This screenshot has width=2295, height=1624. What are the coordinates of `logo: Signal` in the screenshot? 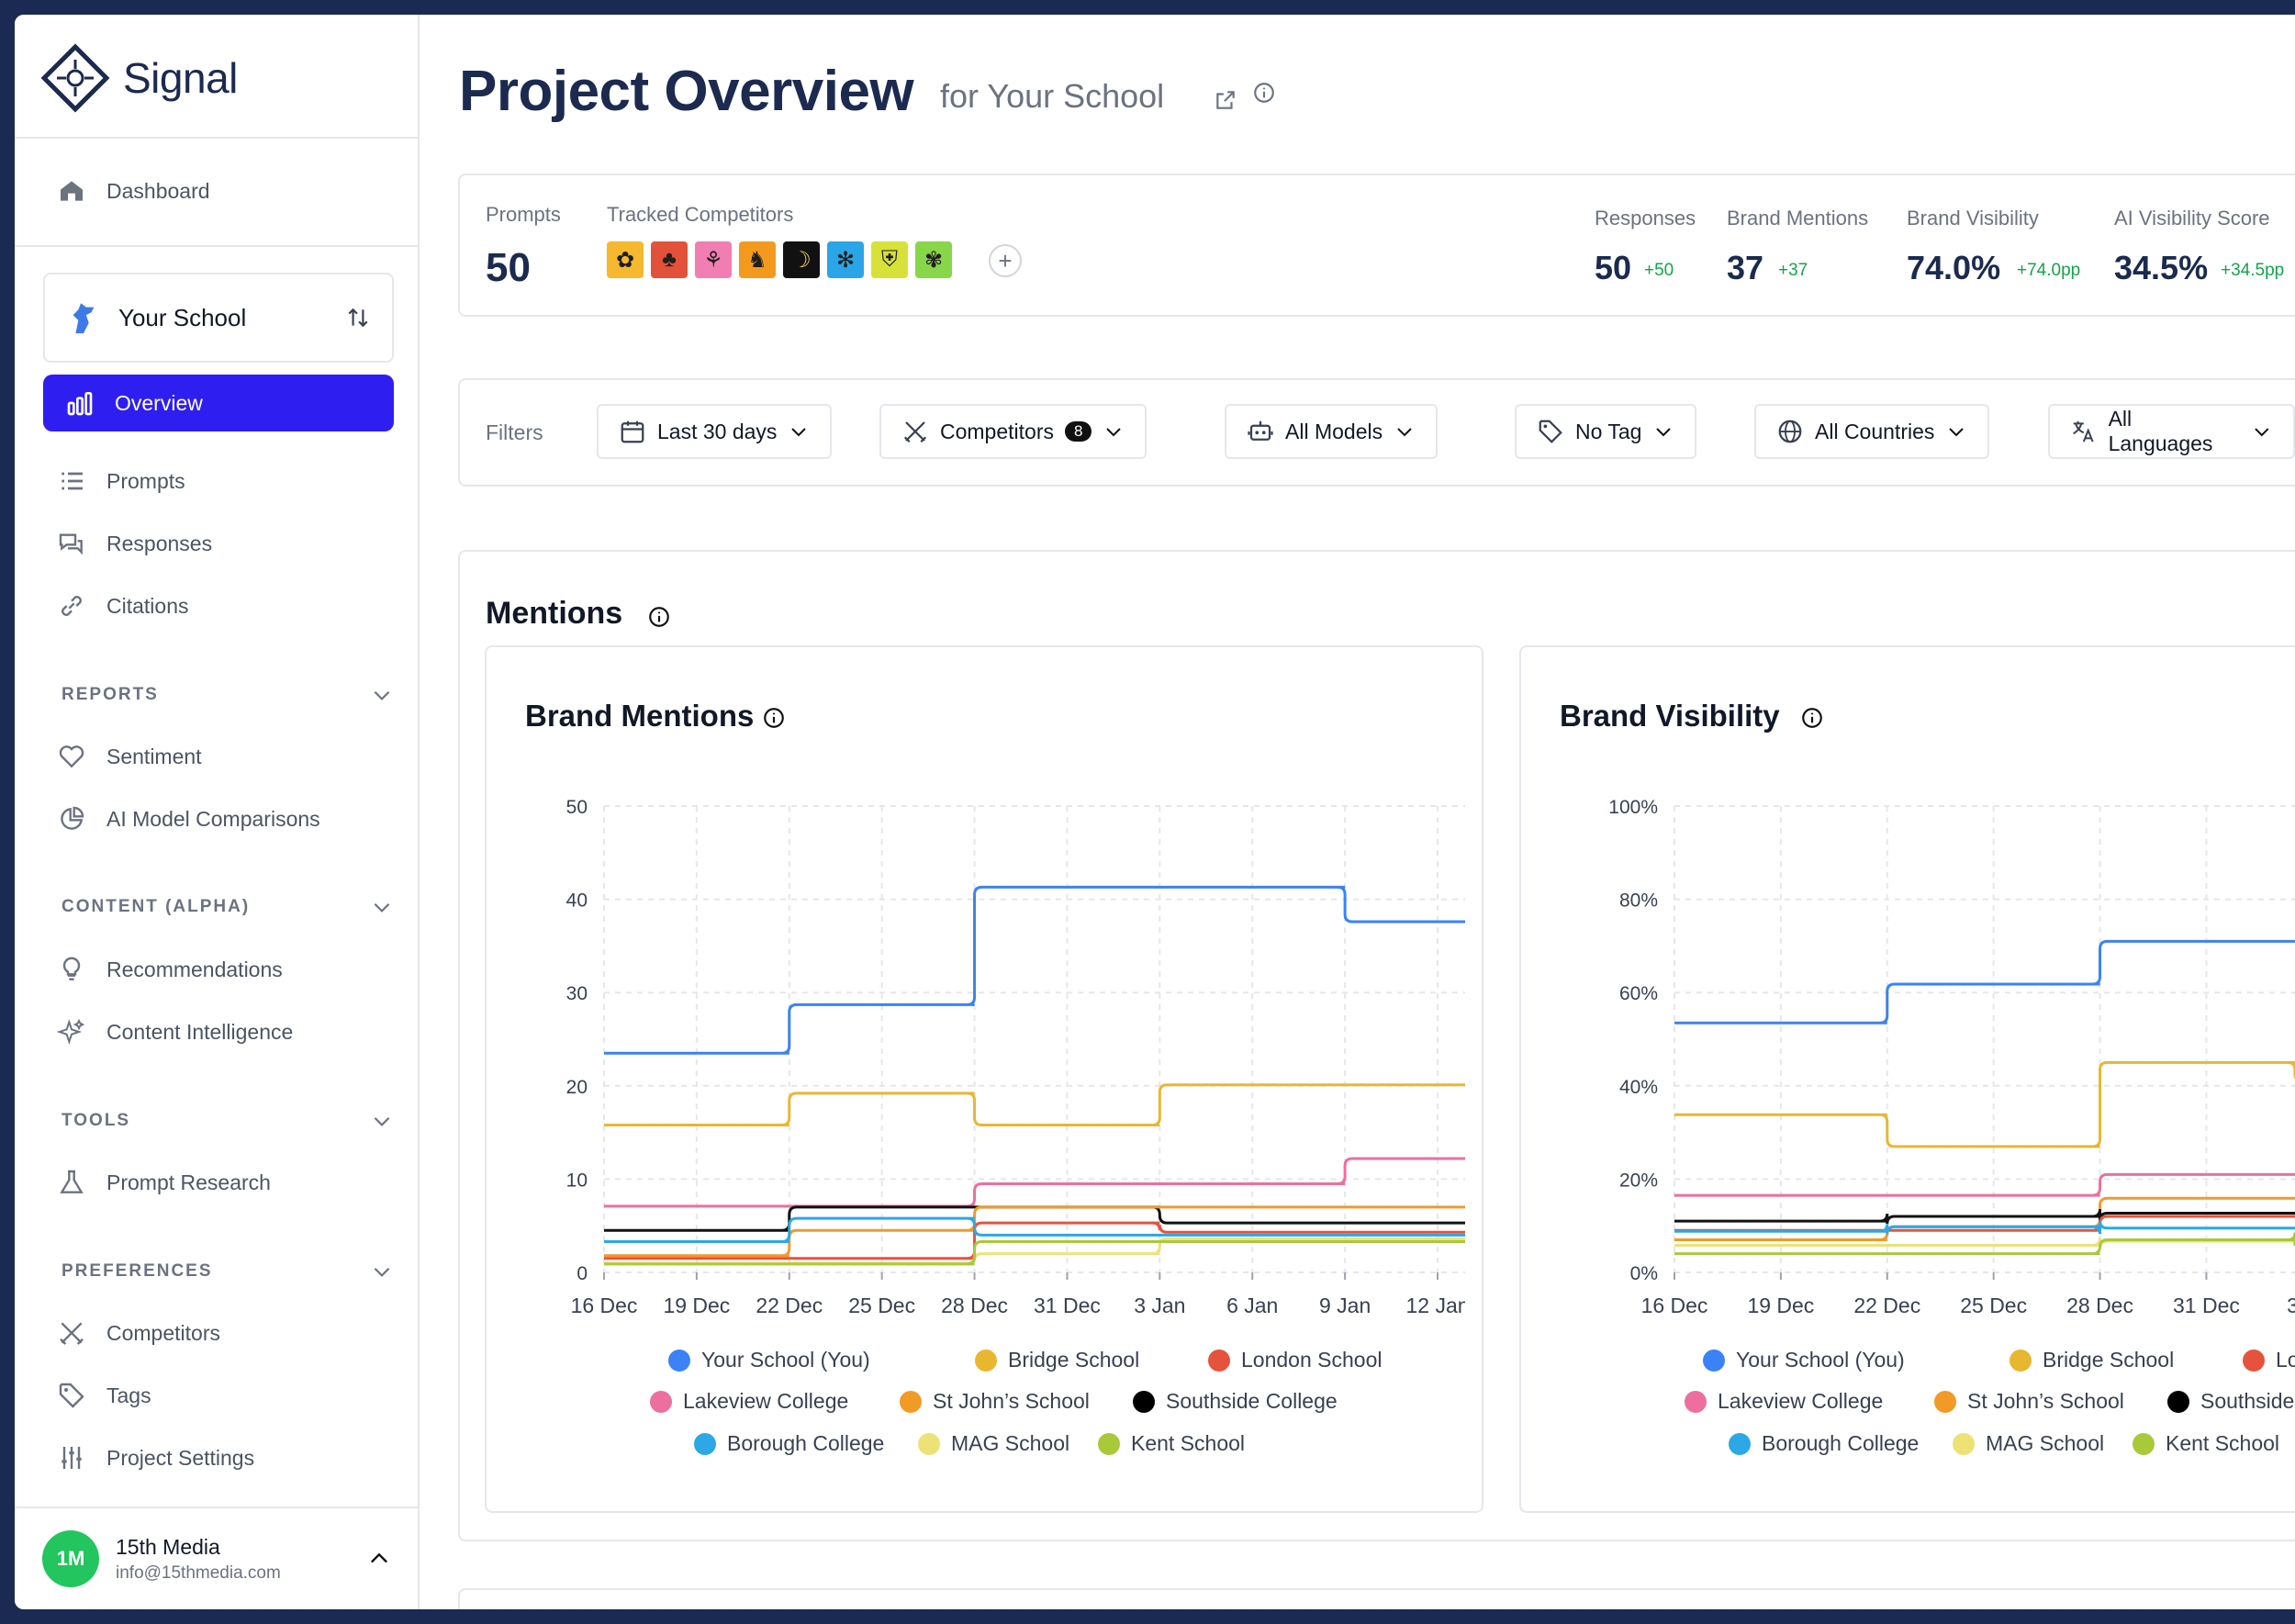 It's located at (138, 78).